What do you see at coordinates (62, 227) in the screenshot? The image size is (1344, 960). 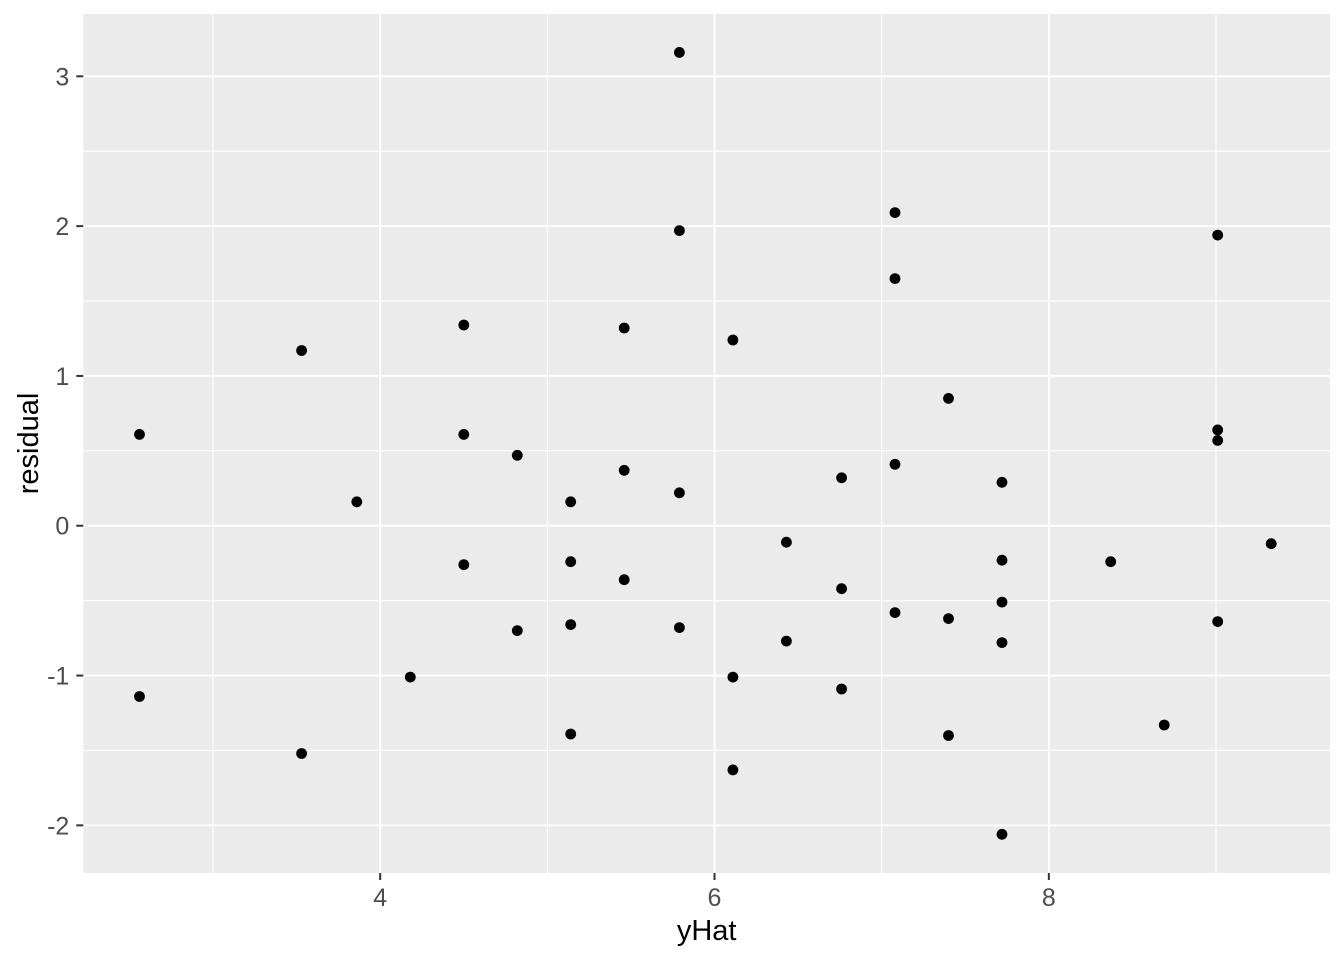 I see `y-tick-label: 2` at bounding box center [62, 227].